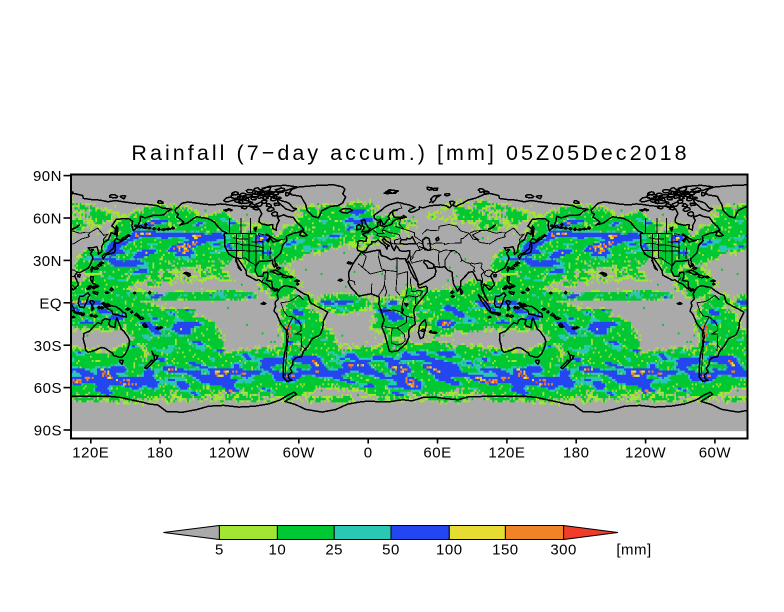  Describe the element at coordinates (505, 550) in the screenshot. I see `svg-text: 150` at that location.